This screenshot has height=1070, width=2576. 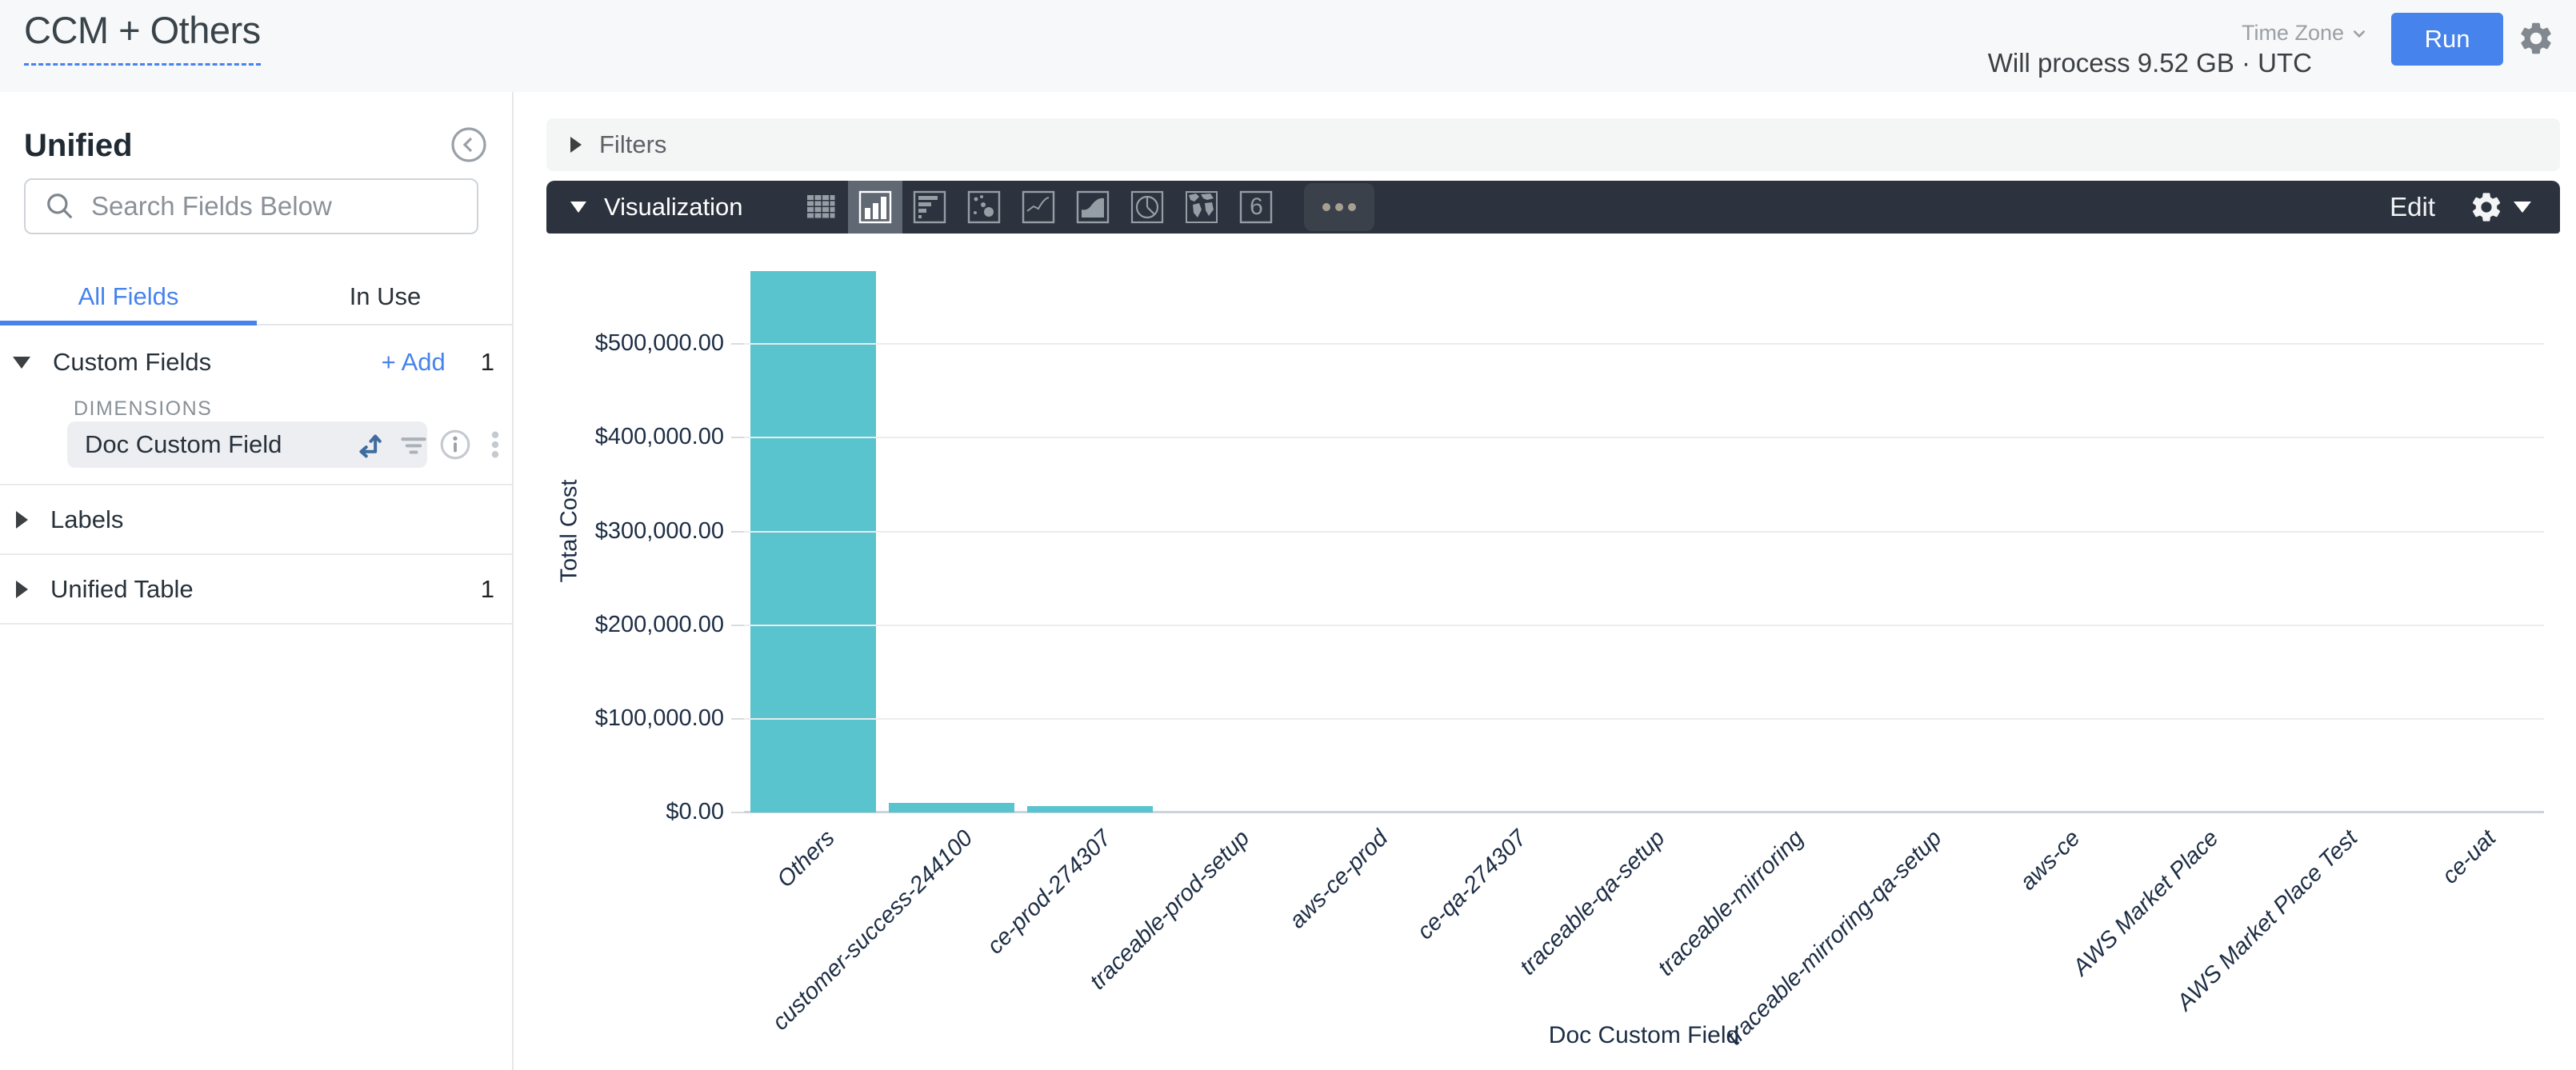 I want to click on column-chart-icon, so click(x=875, y=207).